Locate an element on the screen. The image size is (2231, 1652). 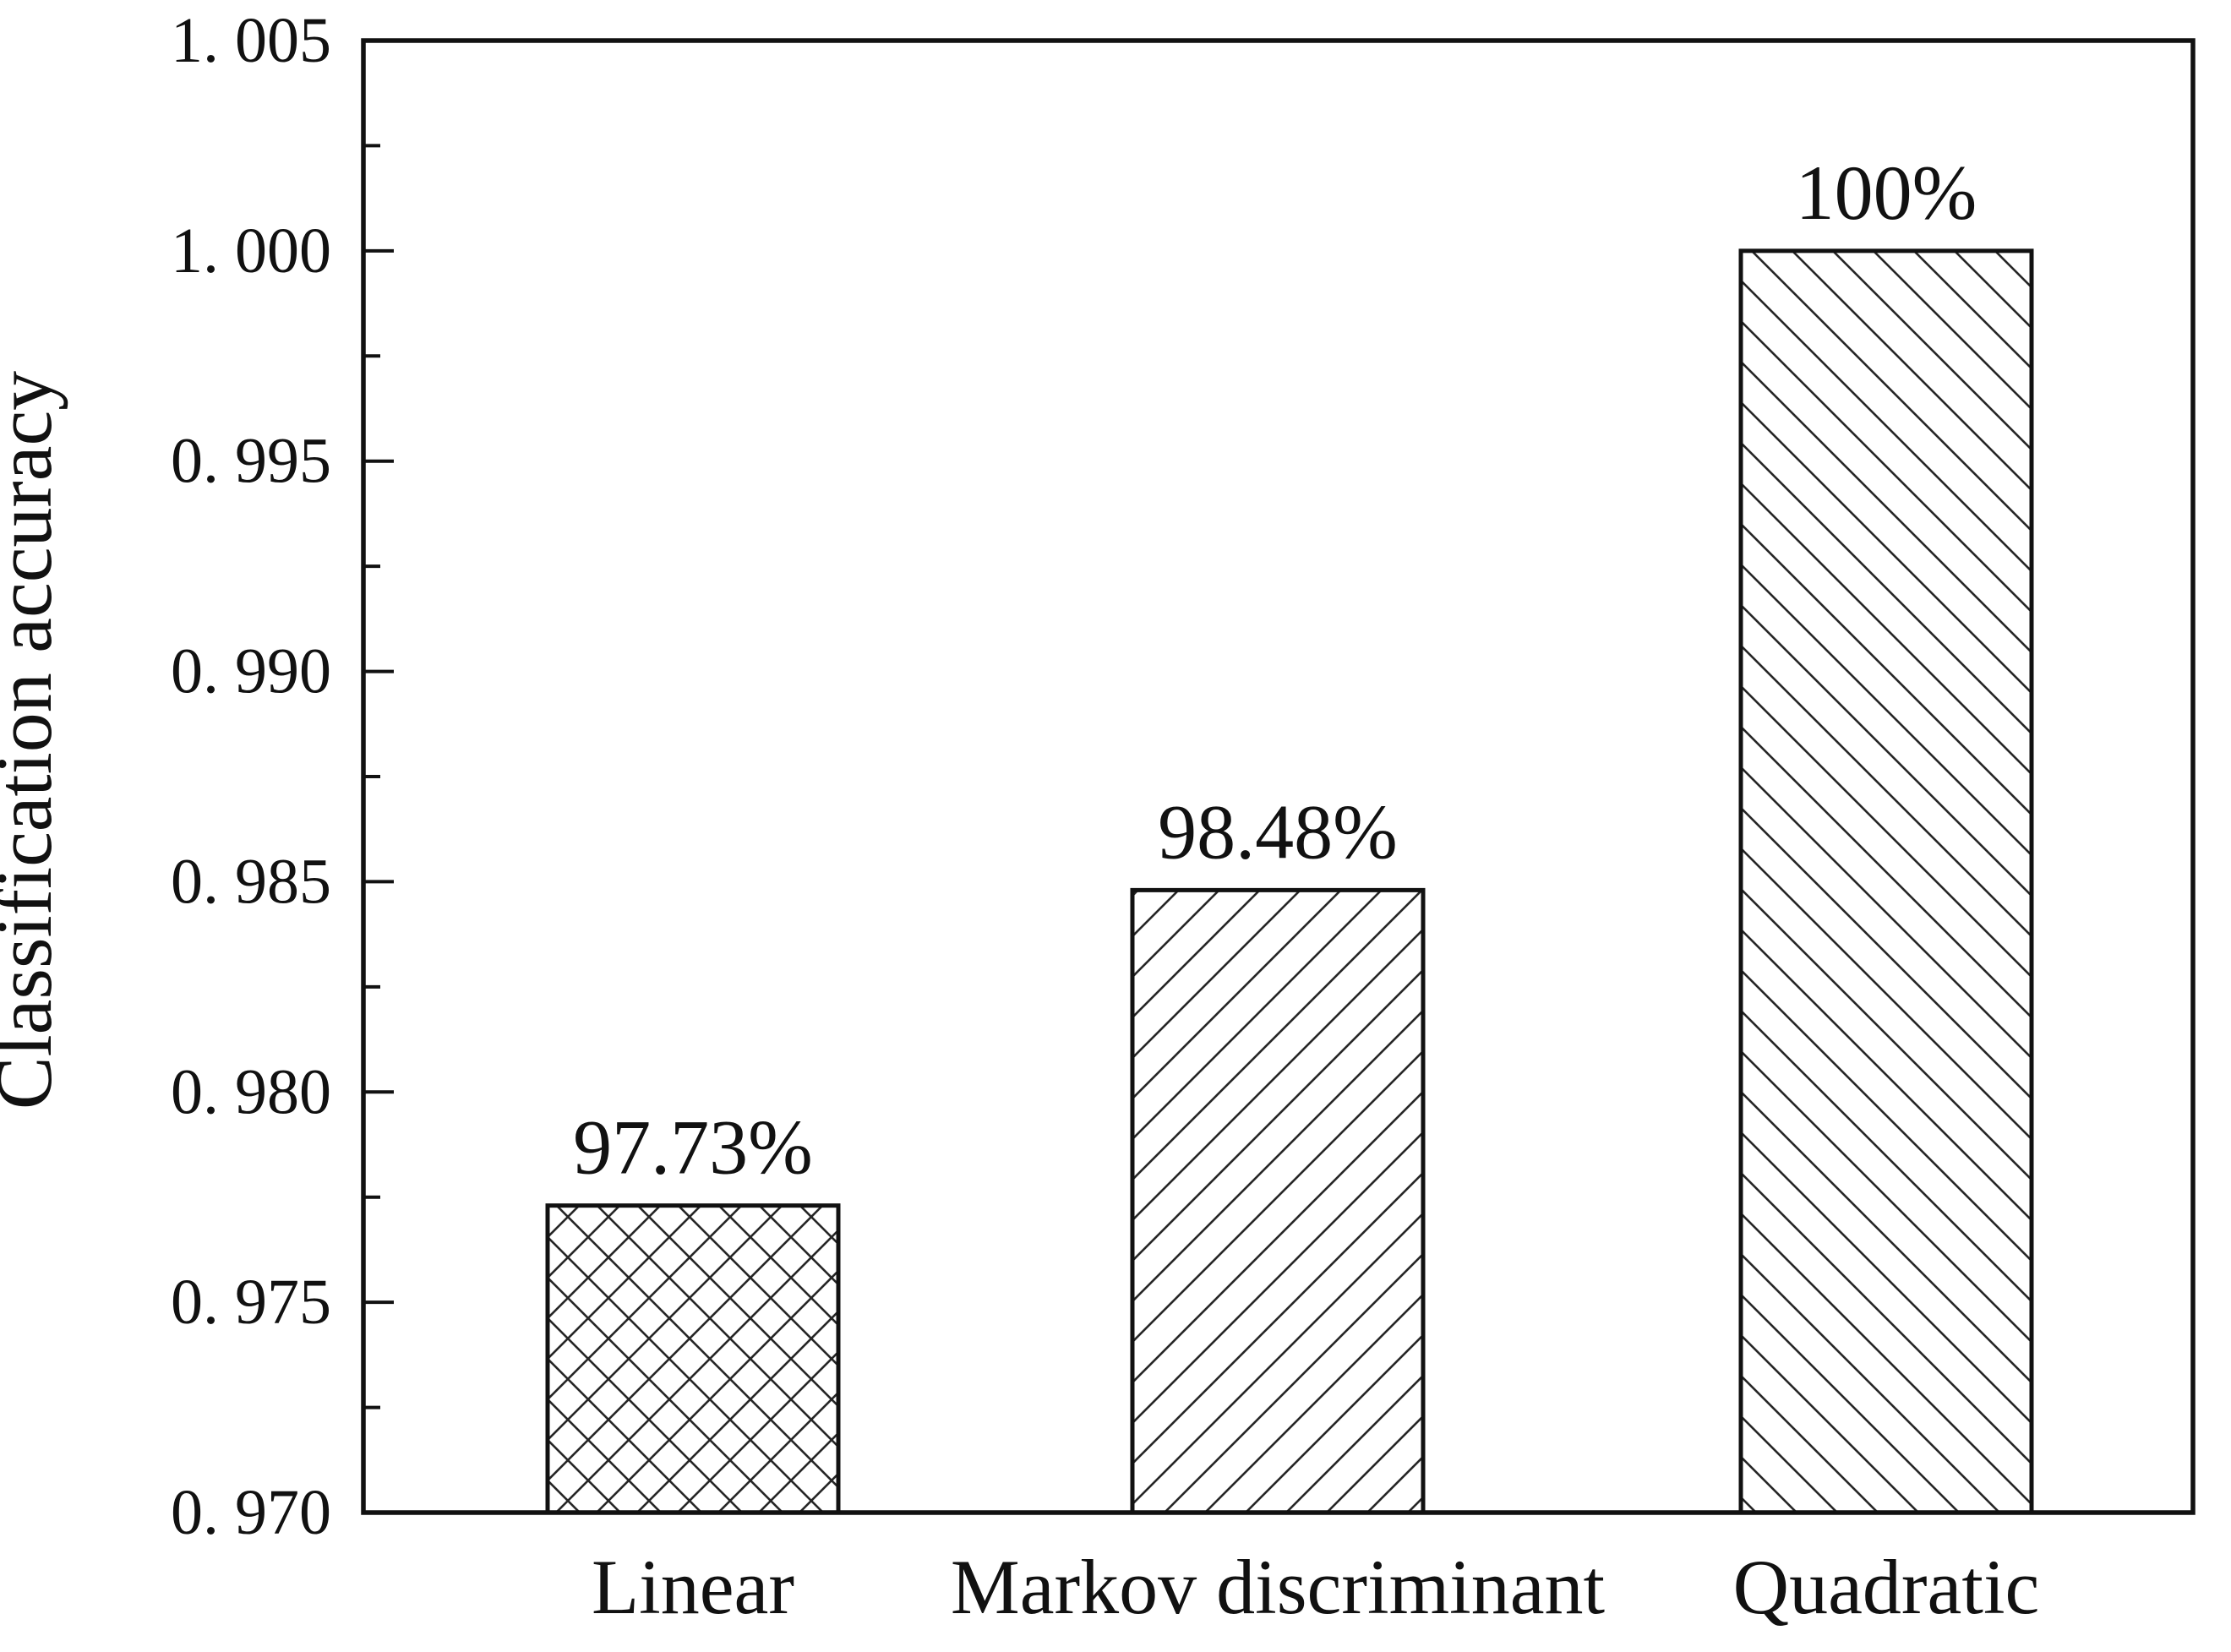
bar-value-label: 98.48% is located at coordinates (1278, 832).